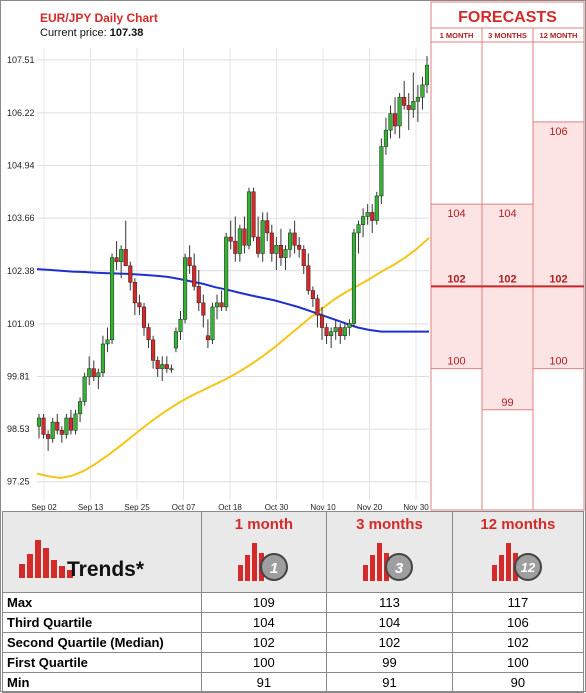 This screenshot has width=586, height=693. Describe the element at coordinates (559, 35) in the screenshot. I see `forecast-col-header: 12 MONTH` at that location.